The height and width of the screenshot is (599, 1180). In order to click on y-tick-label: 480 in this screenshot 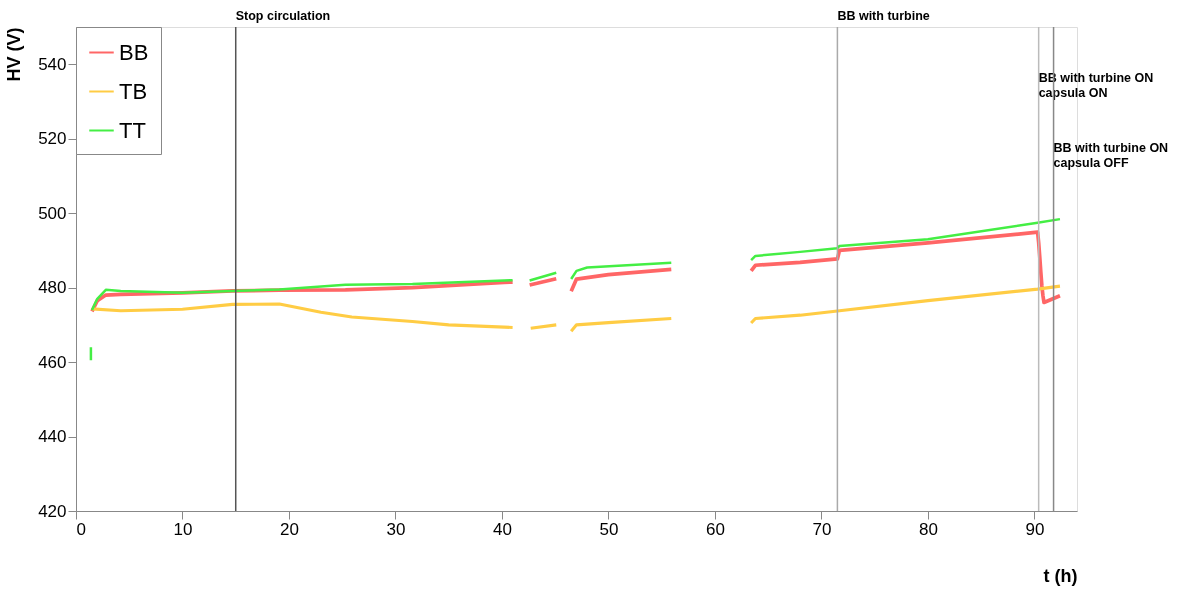, I will do `click(52, 288)`.